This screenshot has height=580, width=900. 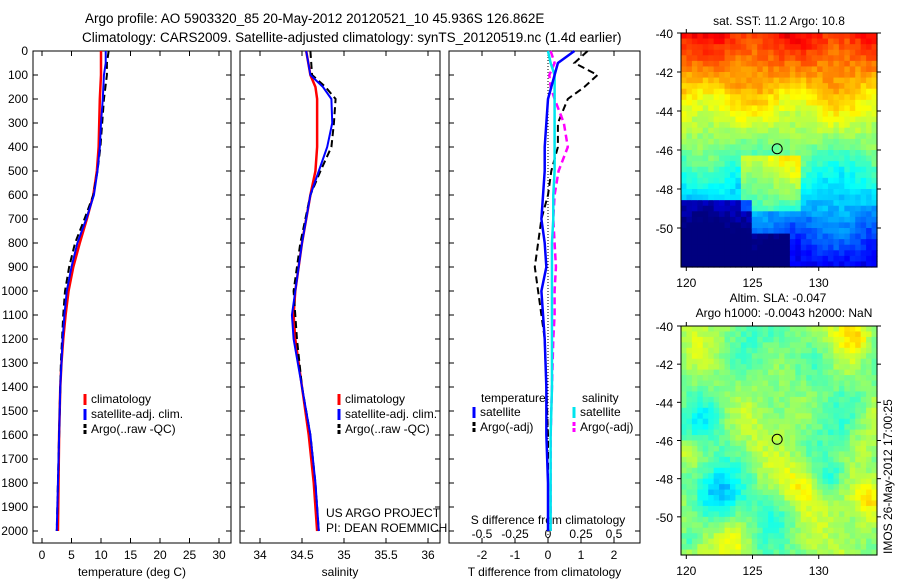 What do you see at coordinates (14, 387) in the screenshot?
I see `y-tick-label: 1400` at bounding box center [14, 387].